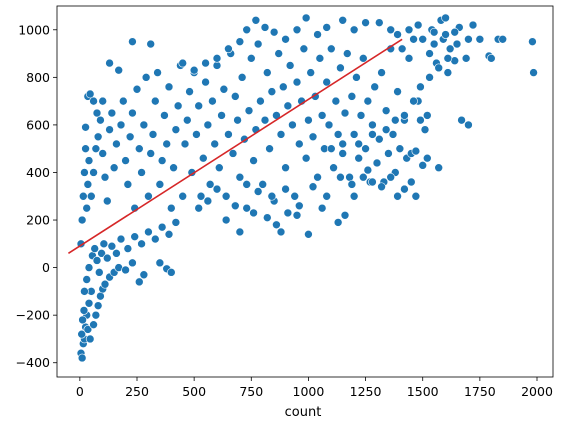  Describe the element at coordinates (80, 391) in the screenshot. I see `x-tick-label-0: 0` at that location.